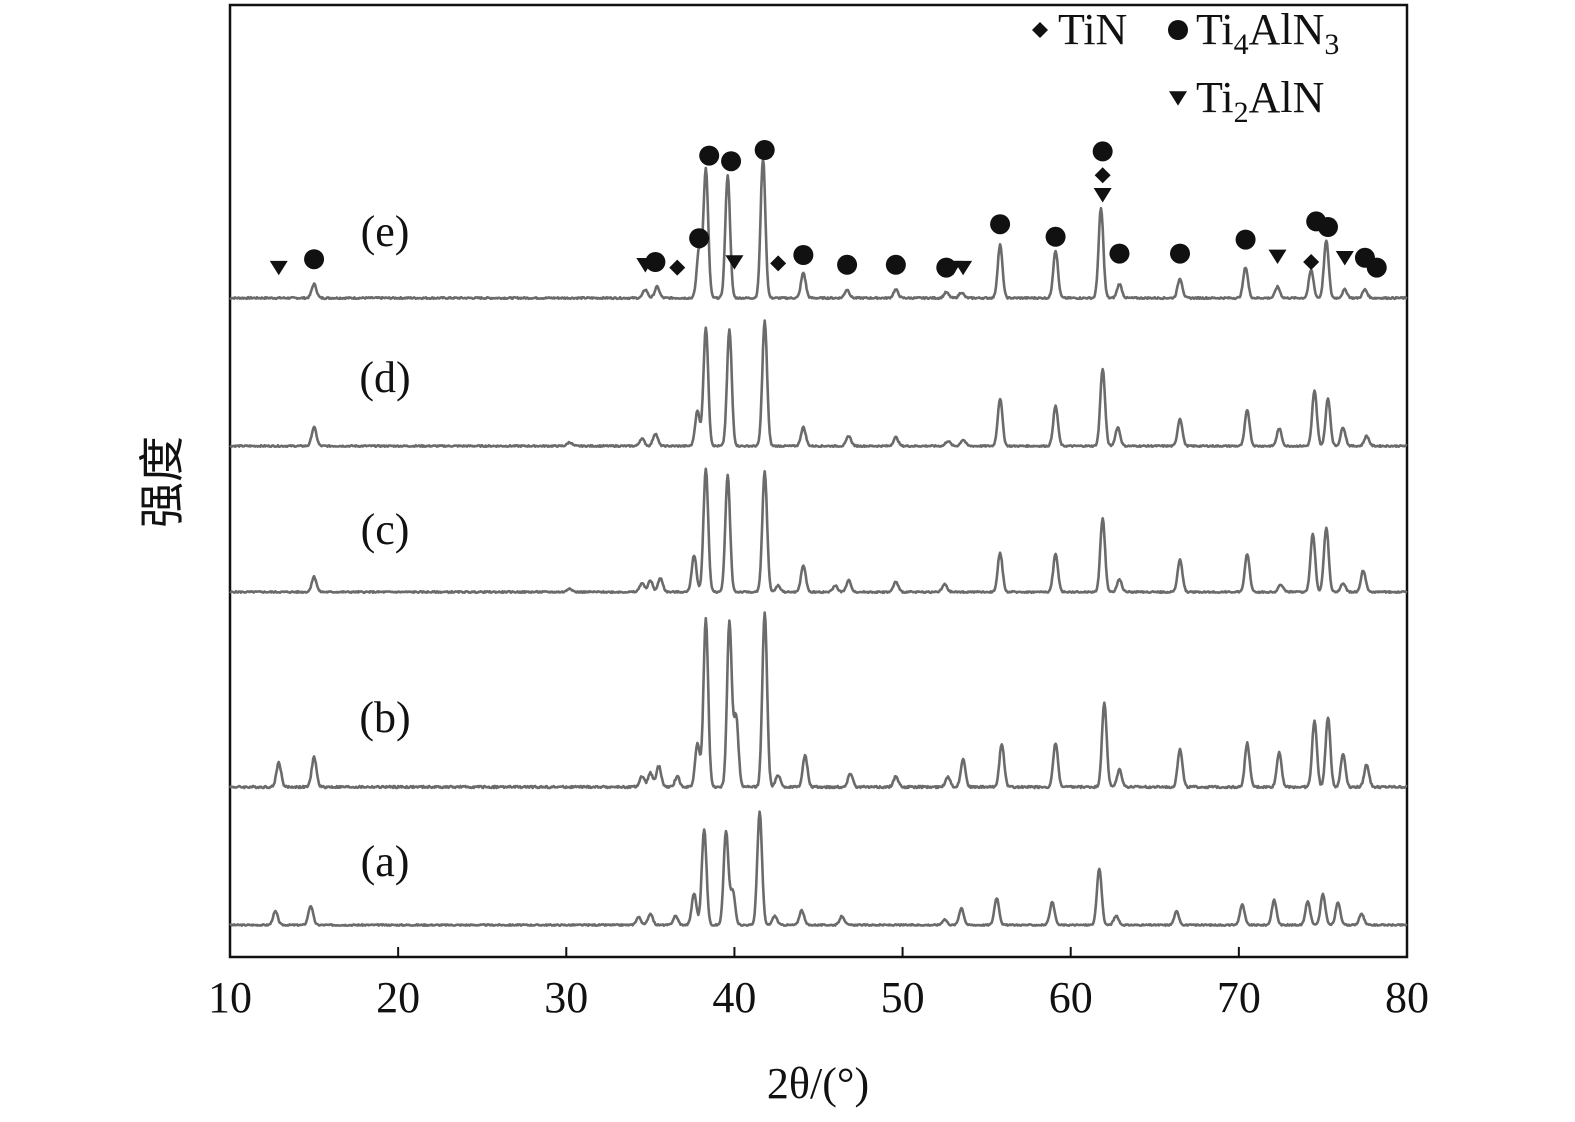 The width and height of the screenshot is (1575, 1122). Describe the element at coordinates (818, 984) in the screenshot. I see `x-axis-ticks: 10 20 30 40 50 60 70 80` at that location.